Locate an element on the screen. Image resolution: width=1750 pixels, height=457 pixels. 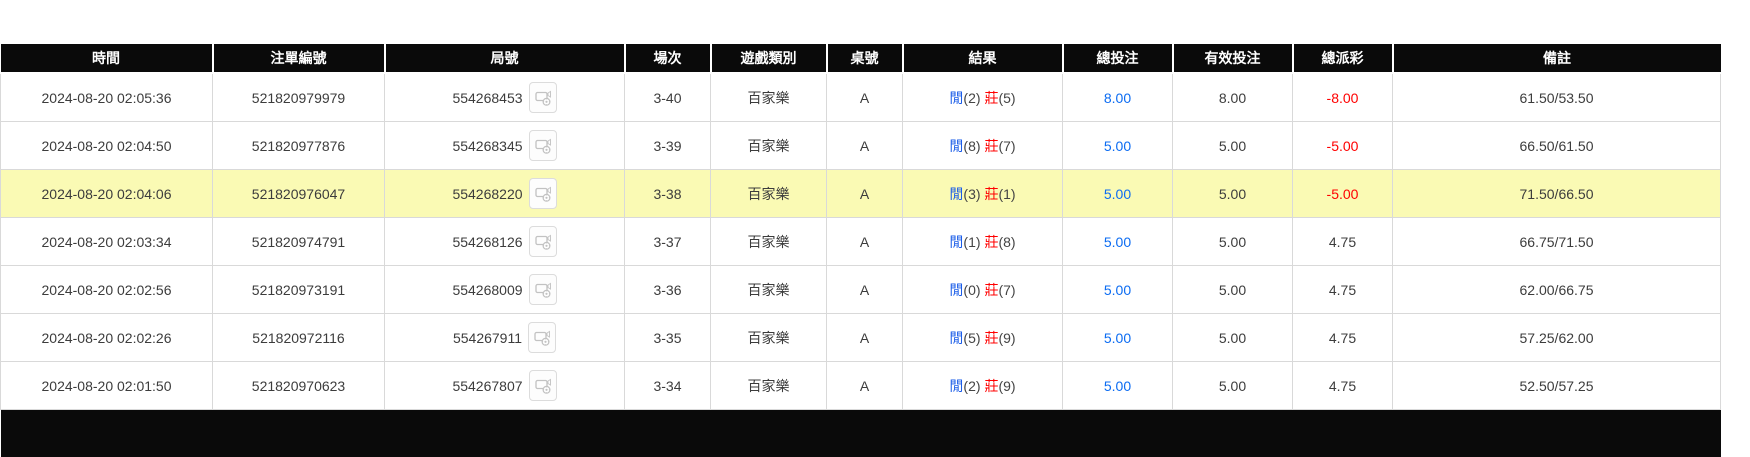
cell-session: 3-39 is located at coordinates (667, 145).